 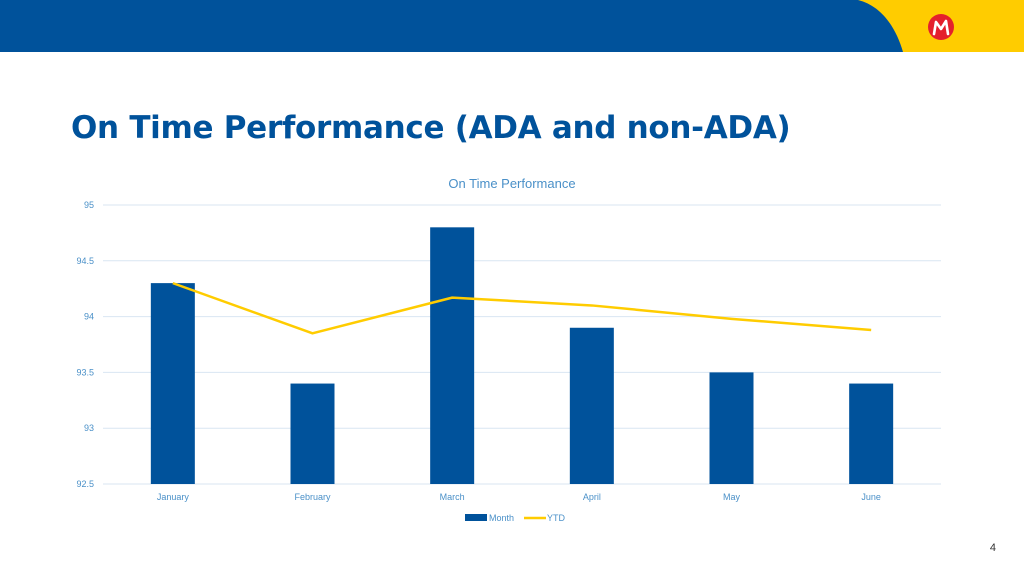 I want to click on y-tick-label: 92.5, so click(x=85, y=484).